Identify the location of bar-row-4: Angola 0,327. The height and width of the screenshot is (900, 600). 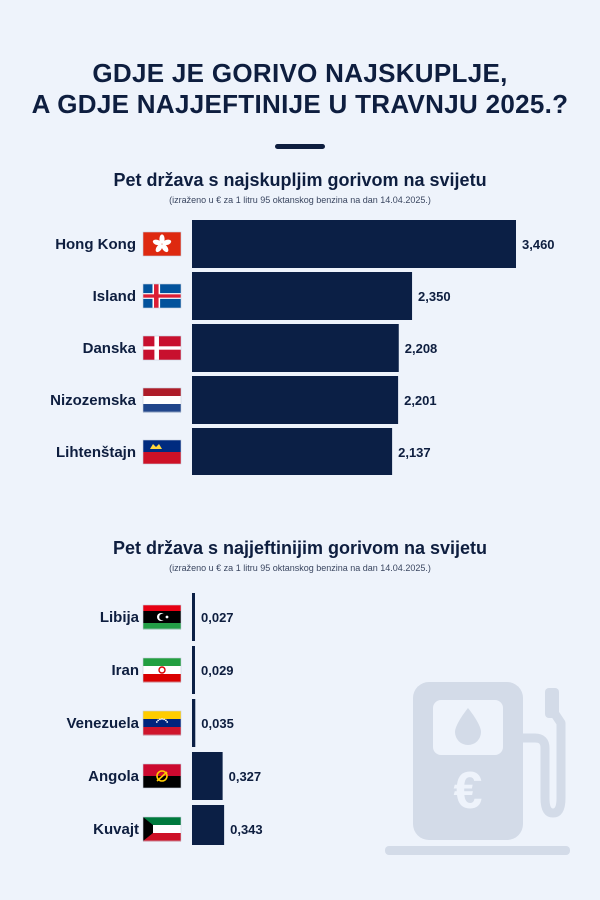
(174, 776).